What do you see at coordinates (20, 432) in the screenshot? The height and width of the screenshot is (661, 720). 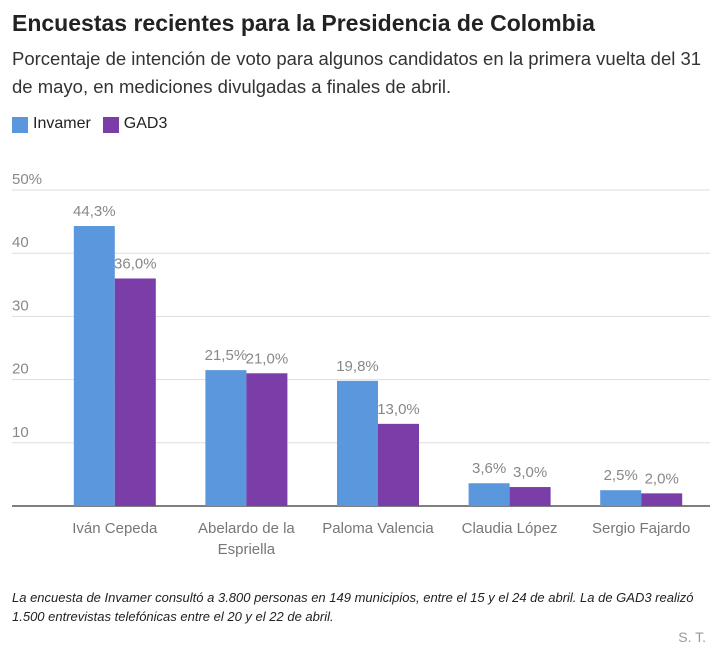 I see `y-tick-label: 10` at bounding box center [20, 432].